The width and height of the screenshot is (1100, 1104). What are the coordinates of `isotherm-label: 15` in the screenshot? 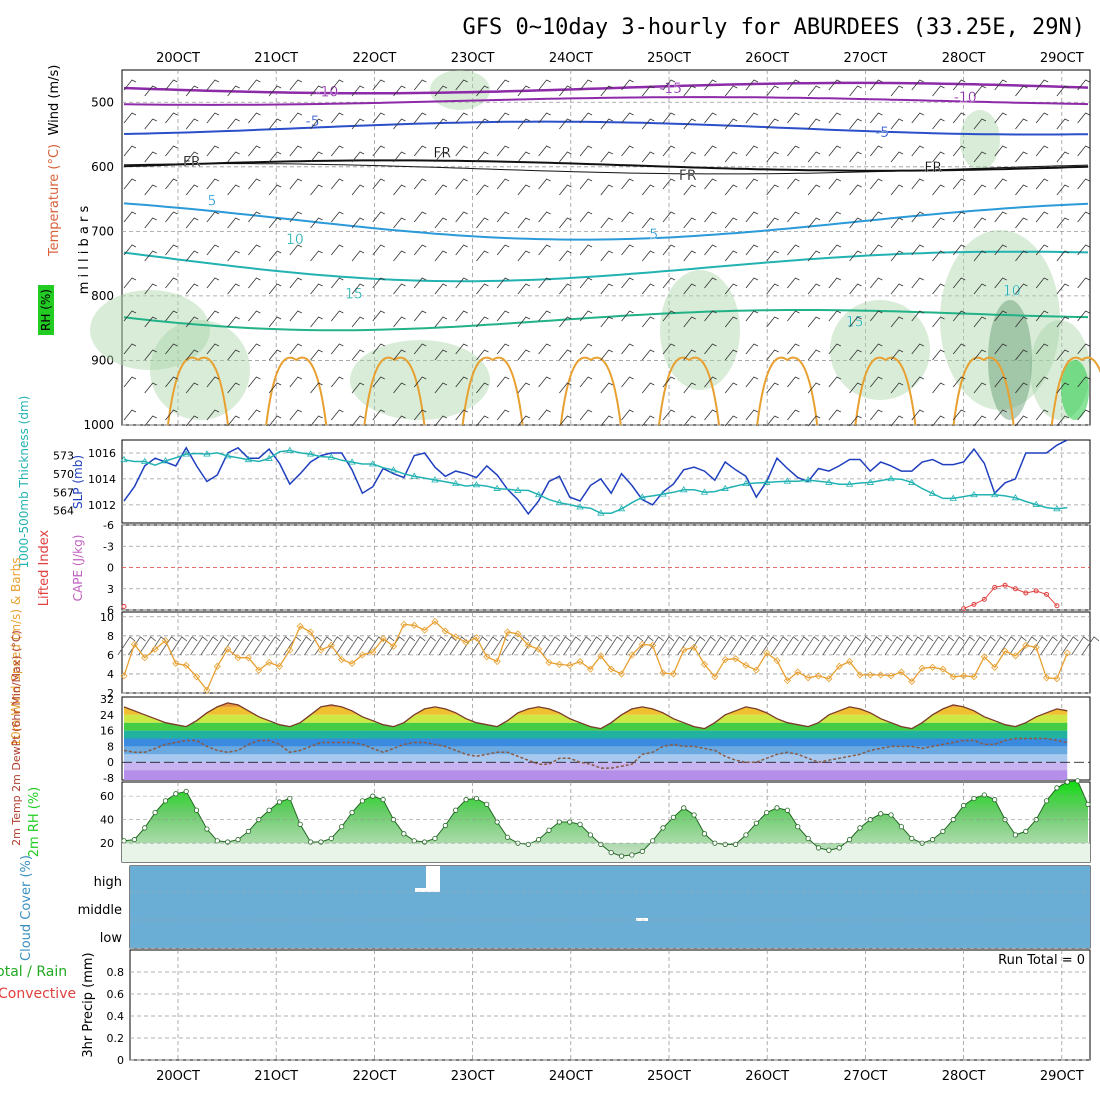 It's located at (855, 323).